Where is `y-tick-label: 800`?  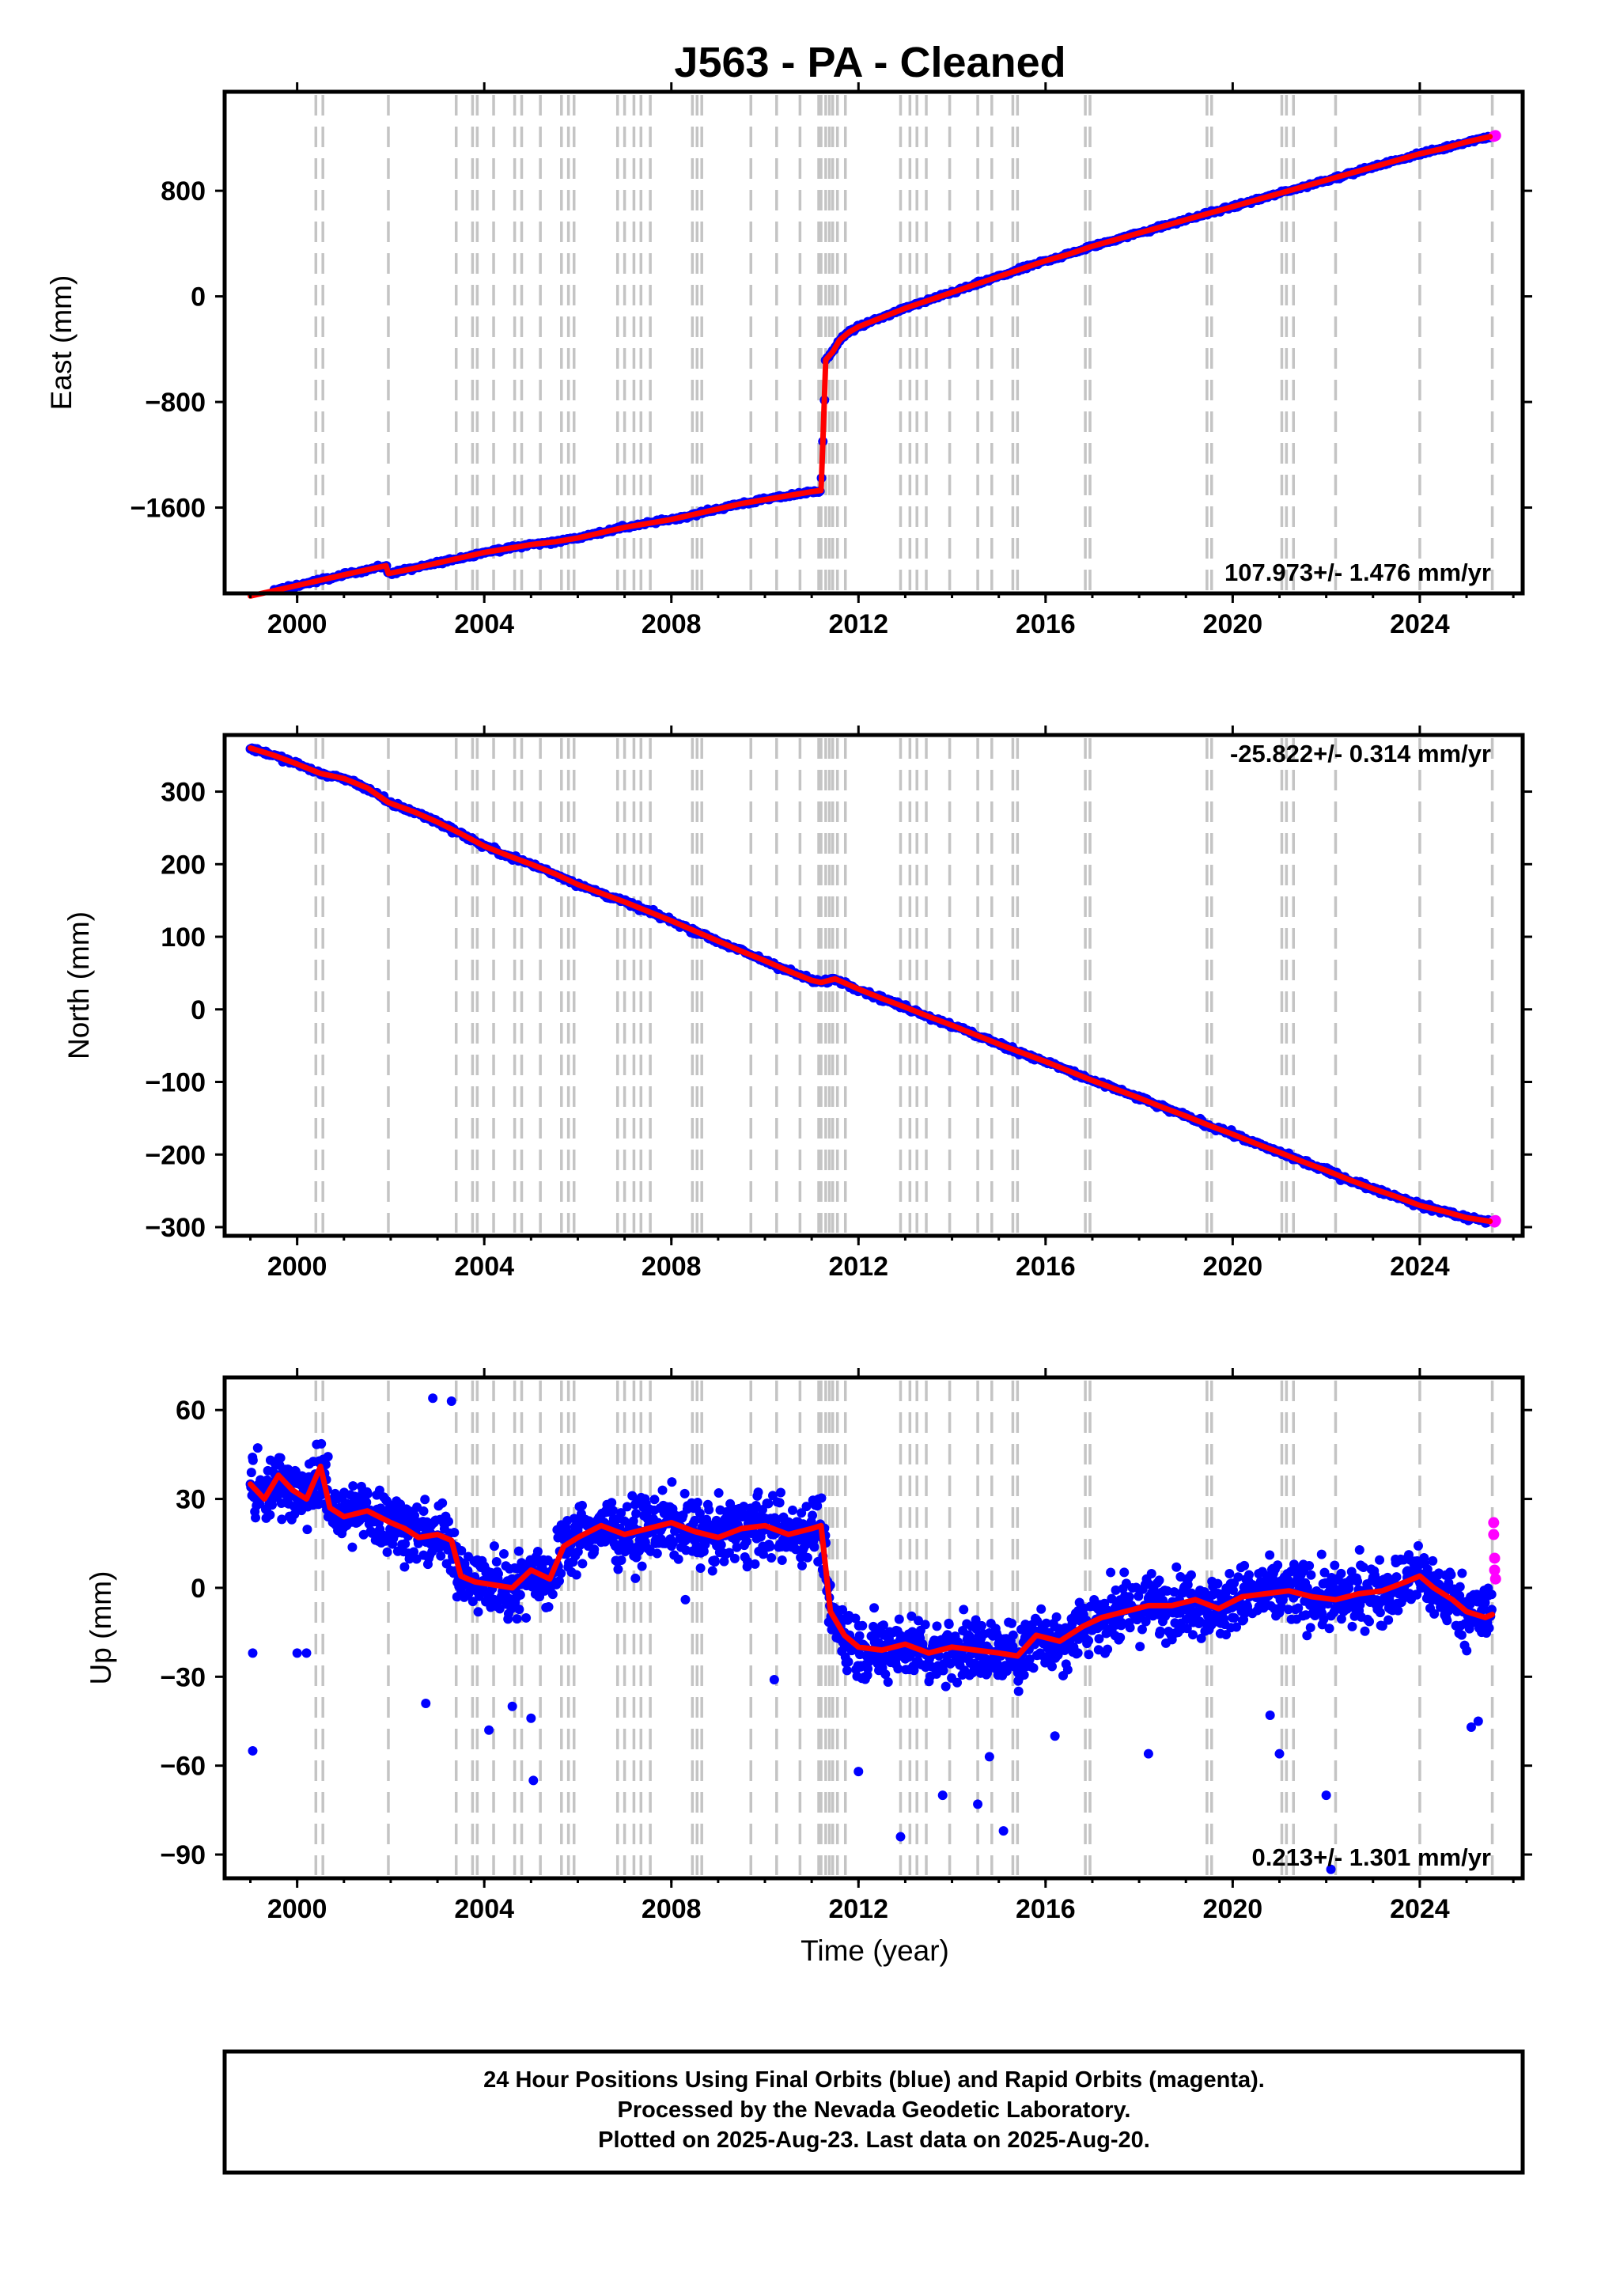 y-tick-label: 800 is located at coordinates (183, 191).